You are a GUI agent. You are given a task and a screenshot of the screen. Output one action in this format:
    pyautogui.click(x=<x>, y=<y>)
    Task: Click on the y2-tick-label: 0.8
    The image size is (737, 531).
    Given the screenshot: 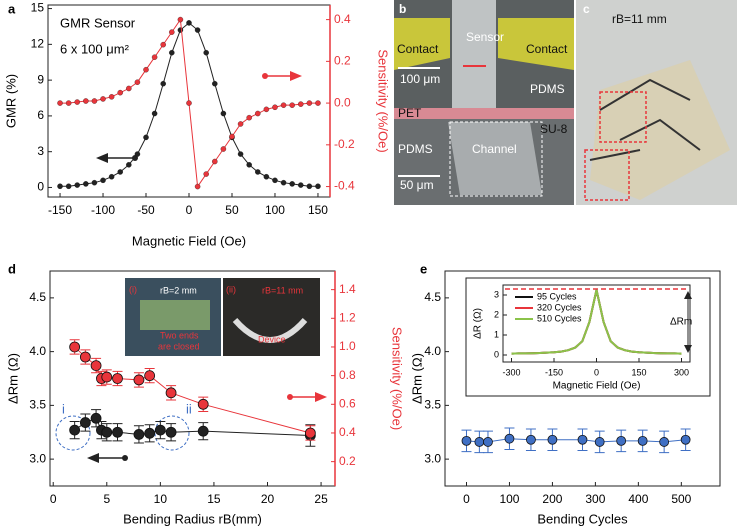 What is the action you would take?
    pyautogui.click(x=347, y=375)
    